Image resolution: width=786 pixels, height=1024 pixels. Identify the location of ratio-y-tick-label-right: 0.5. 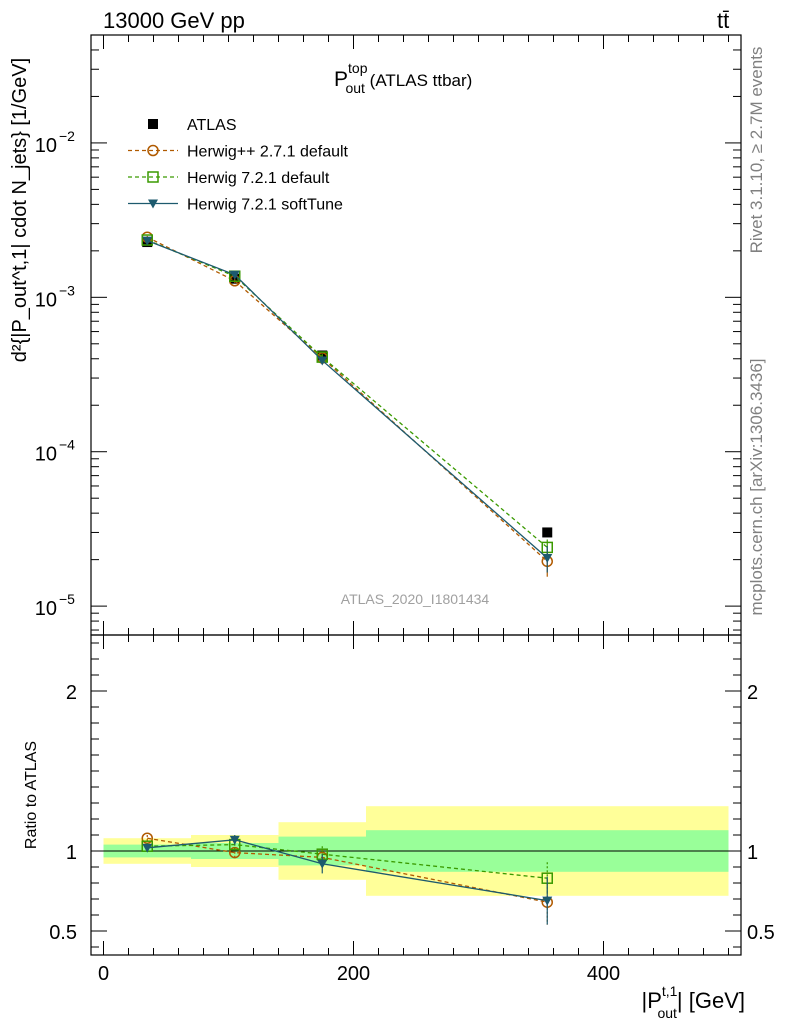
(761, 933).